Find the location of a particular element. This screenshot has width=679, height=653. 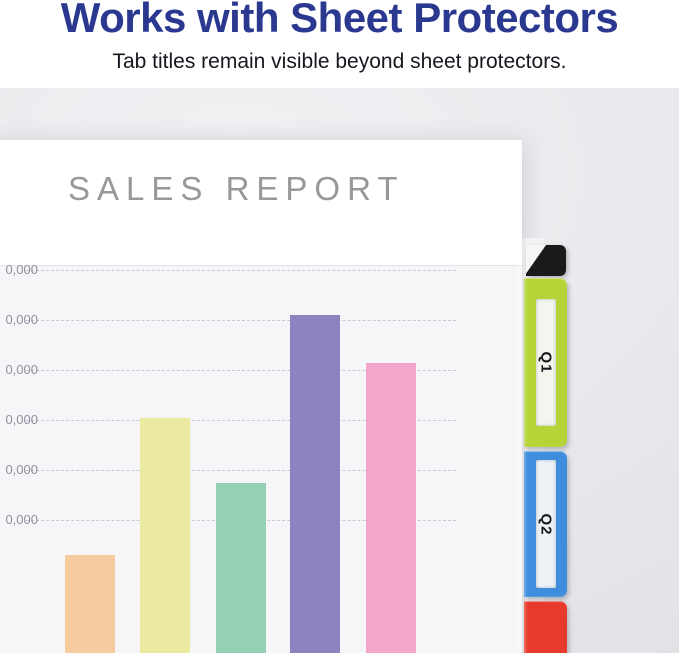

divider-tabs: Q1 Q2 is located at coordinates (545, 370).